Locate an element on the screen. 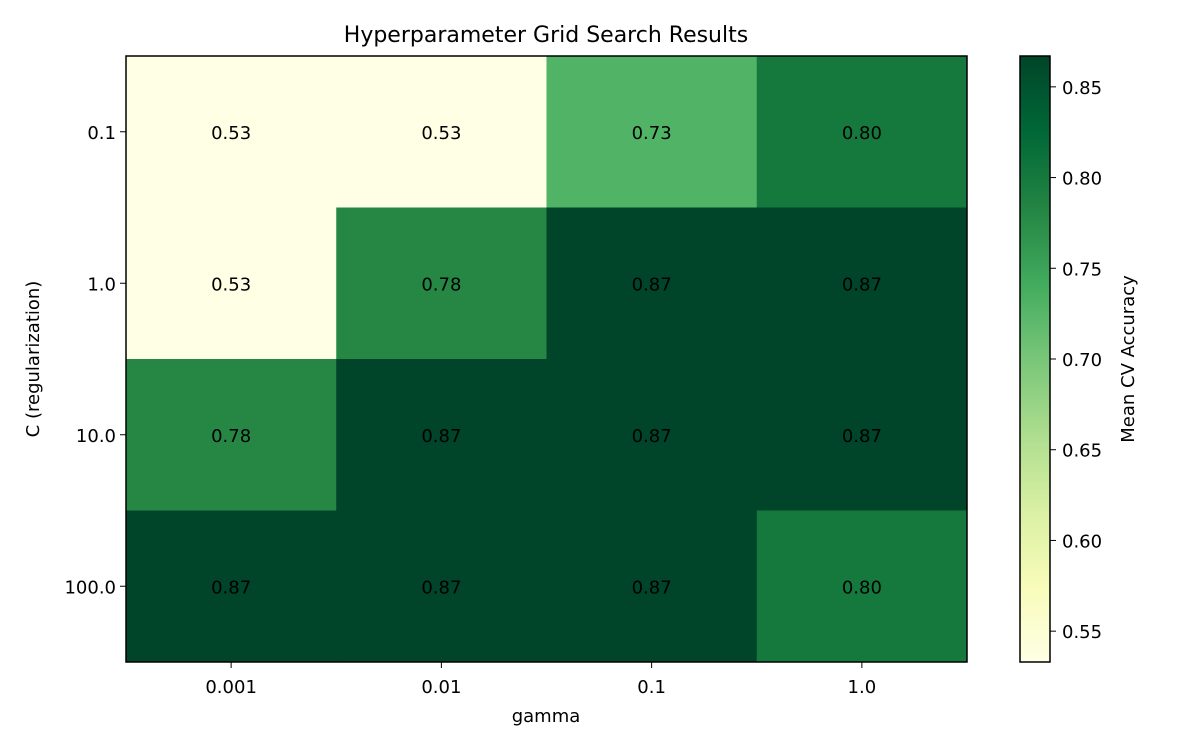  x-tick-label: 1.0 is located at coordinates (862, 687).